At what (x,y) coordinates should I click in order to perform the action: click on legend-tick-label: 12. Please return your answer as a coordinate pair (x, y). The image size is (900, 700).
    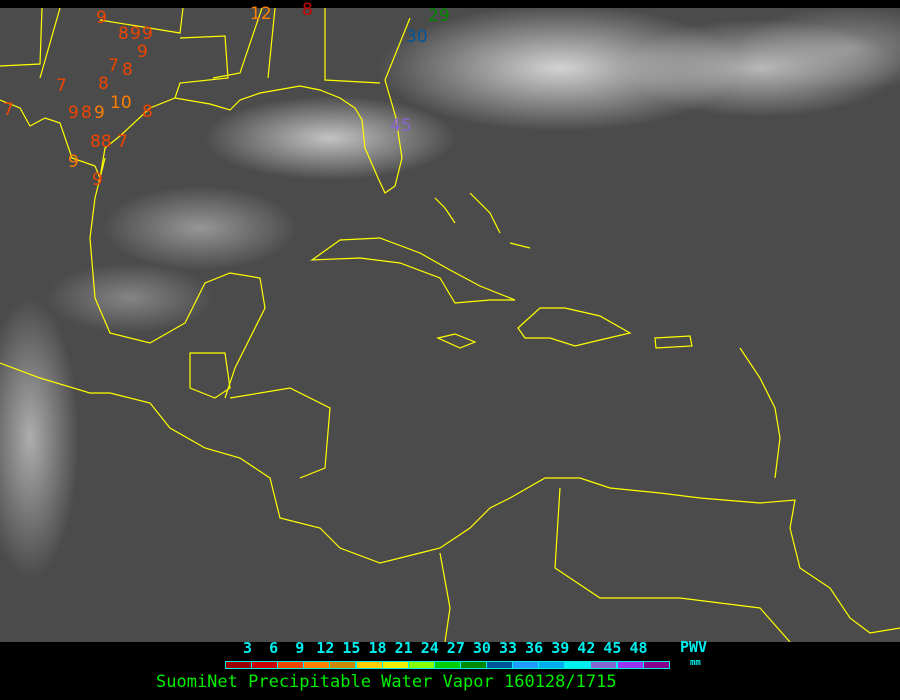
    Looking at the image, I should click on (325, 648).